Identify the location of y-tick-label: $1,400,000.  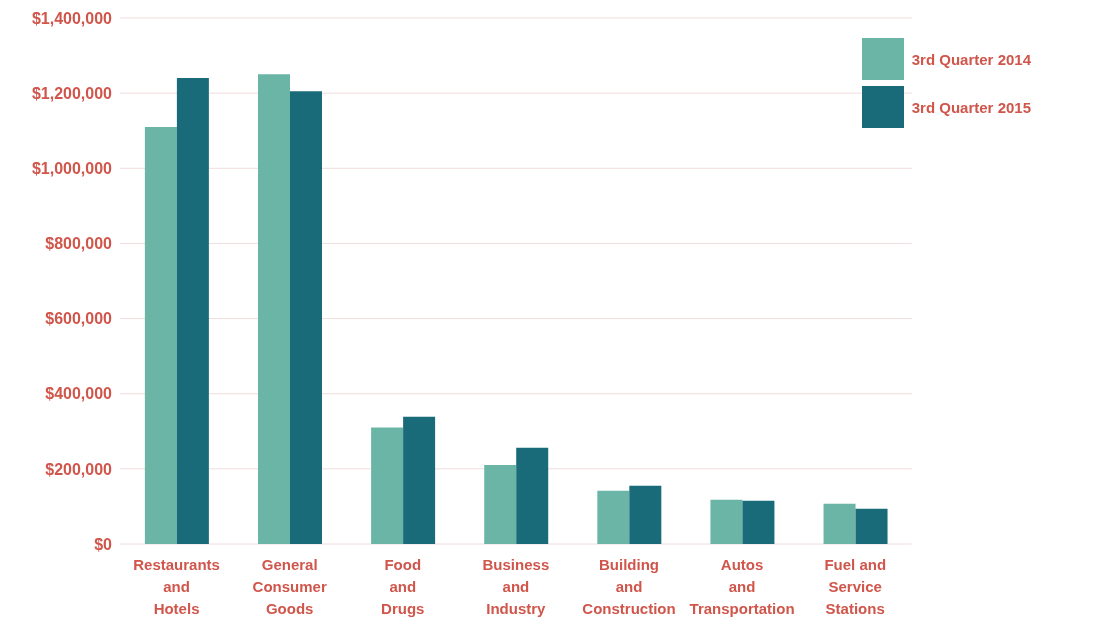
(72, 18).